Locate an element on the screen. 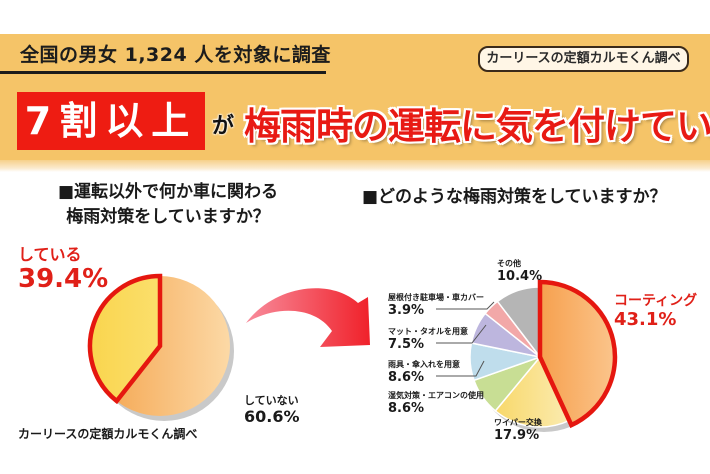 This screenshot has height=474, width=710. left-question-line2: 梅雨対策をしていますか？ is located at coordinates (168, 217).